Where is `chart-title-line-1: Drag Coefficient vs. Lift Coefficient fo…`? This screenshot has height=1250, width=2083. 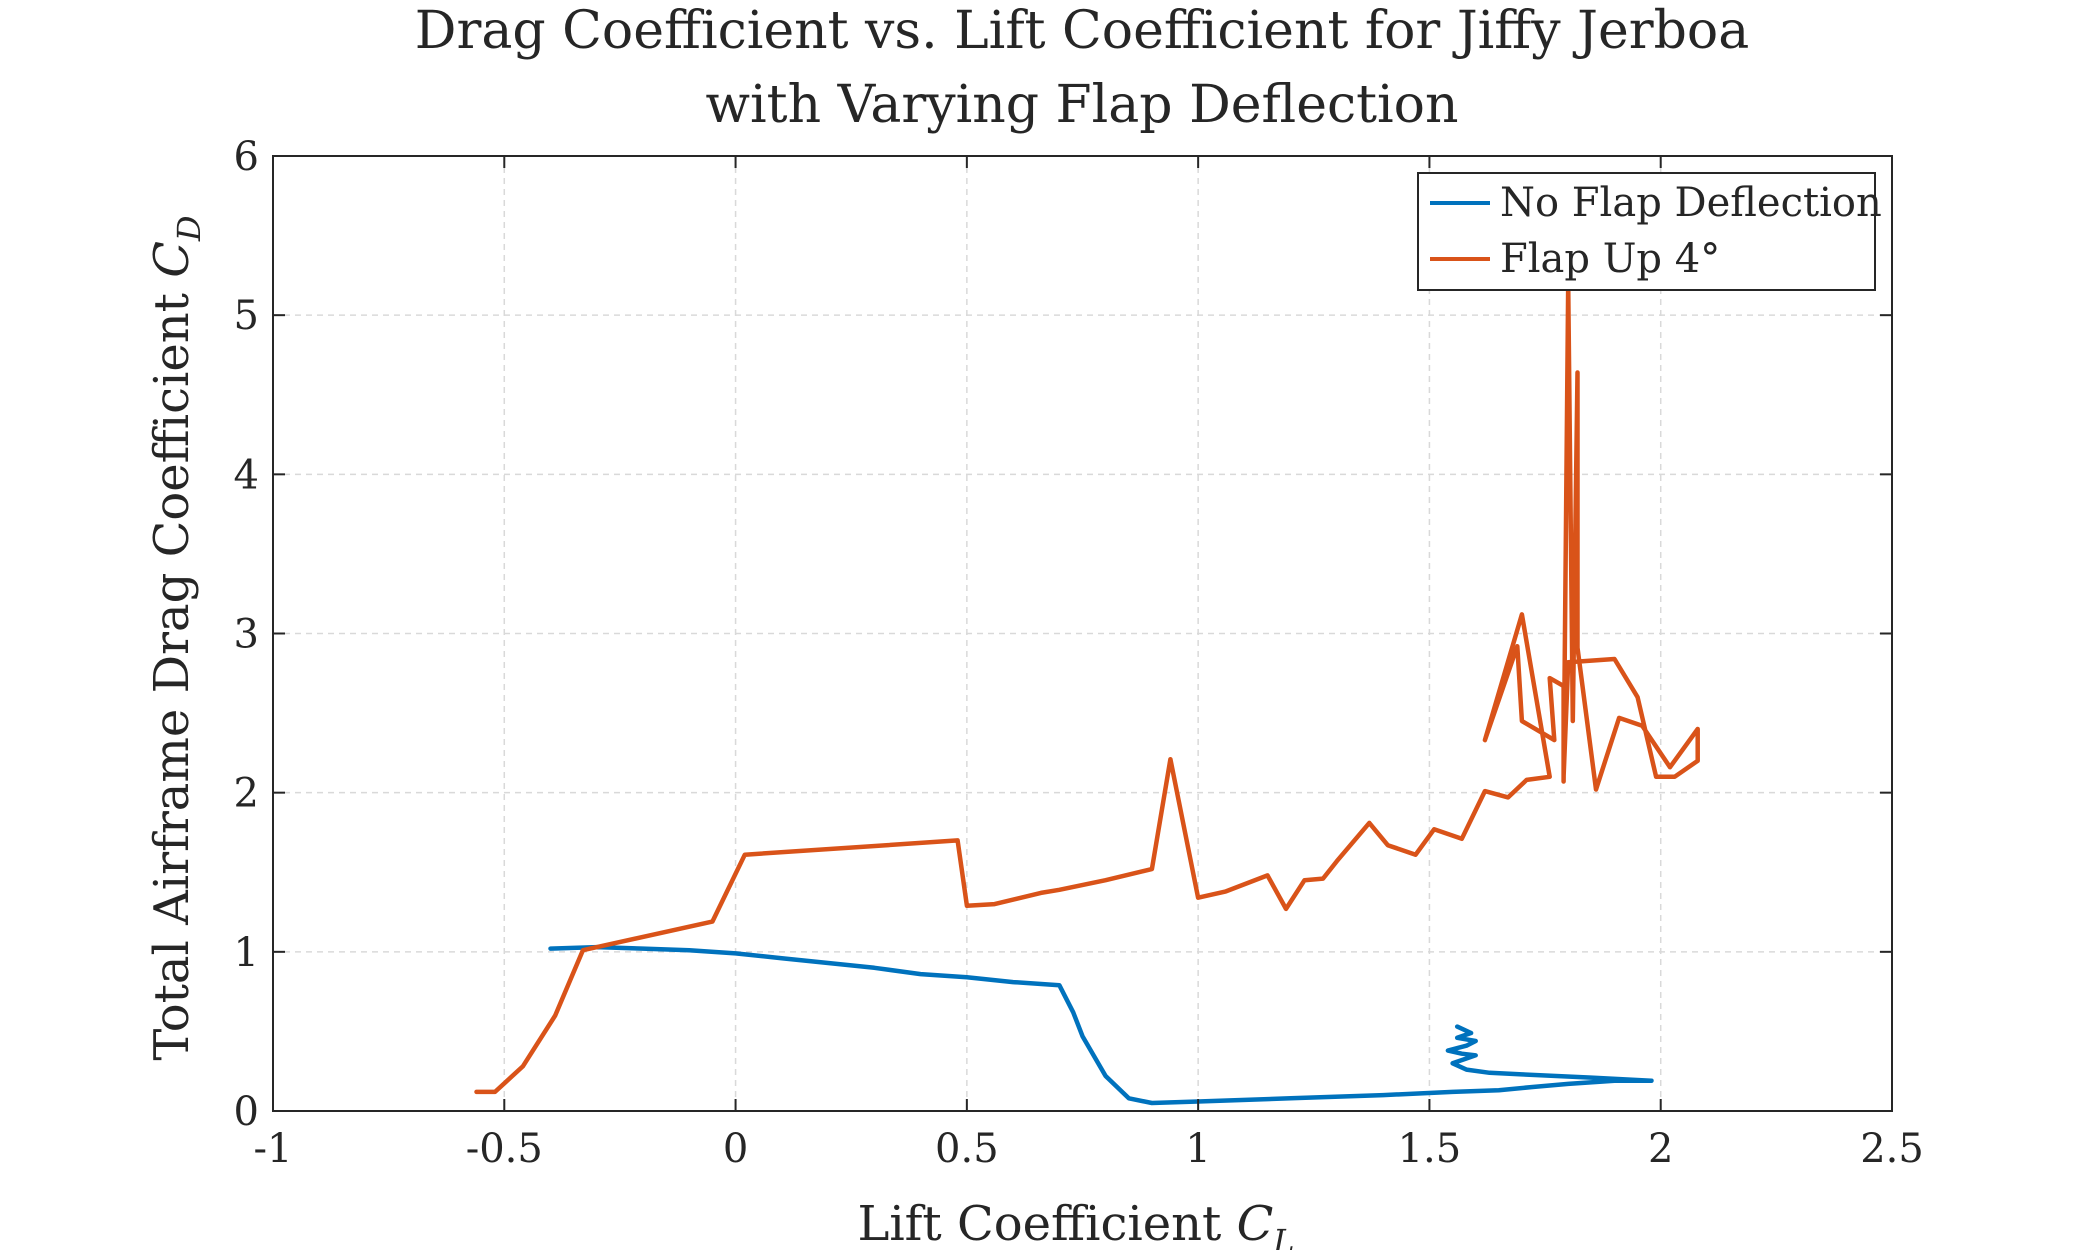 chart-title-line-1: Drag Coefficient vs. Lift Coefficient fo… is located at coordinates (1082, 31).